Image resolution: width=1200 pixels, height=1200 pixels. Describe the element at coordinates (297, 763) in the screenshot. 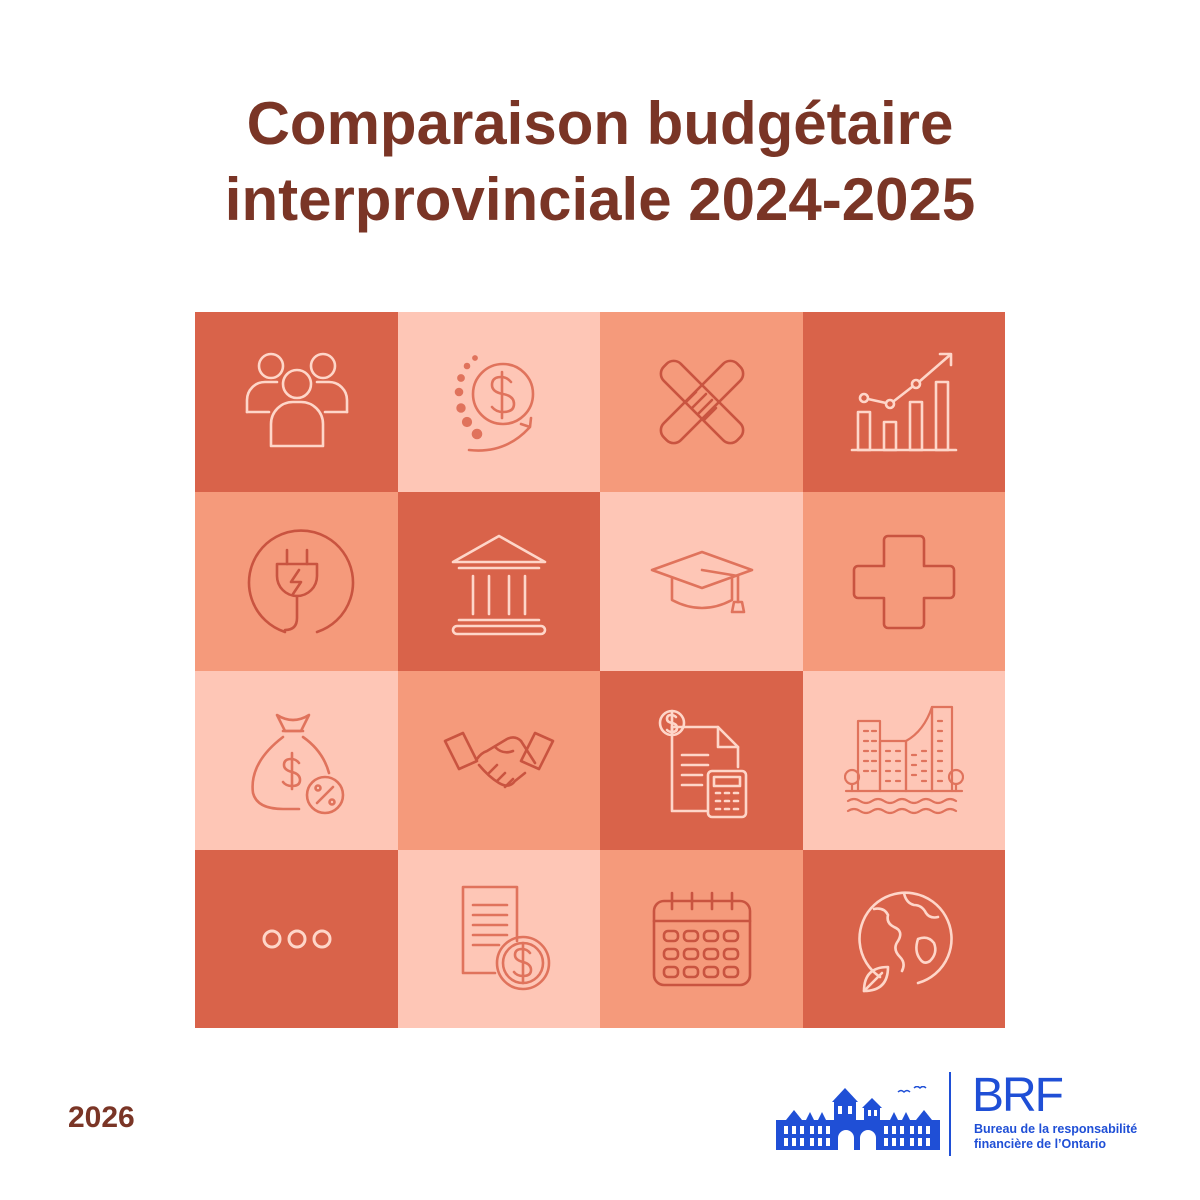

I see `money-bag-percent-icon` at that location.